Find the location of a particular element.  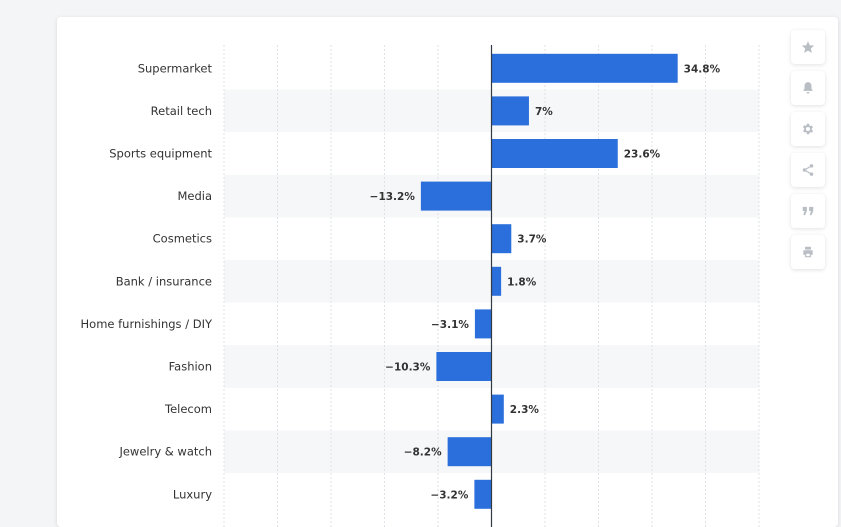

share-button is located at coordinates (808, 170).